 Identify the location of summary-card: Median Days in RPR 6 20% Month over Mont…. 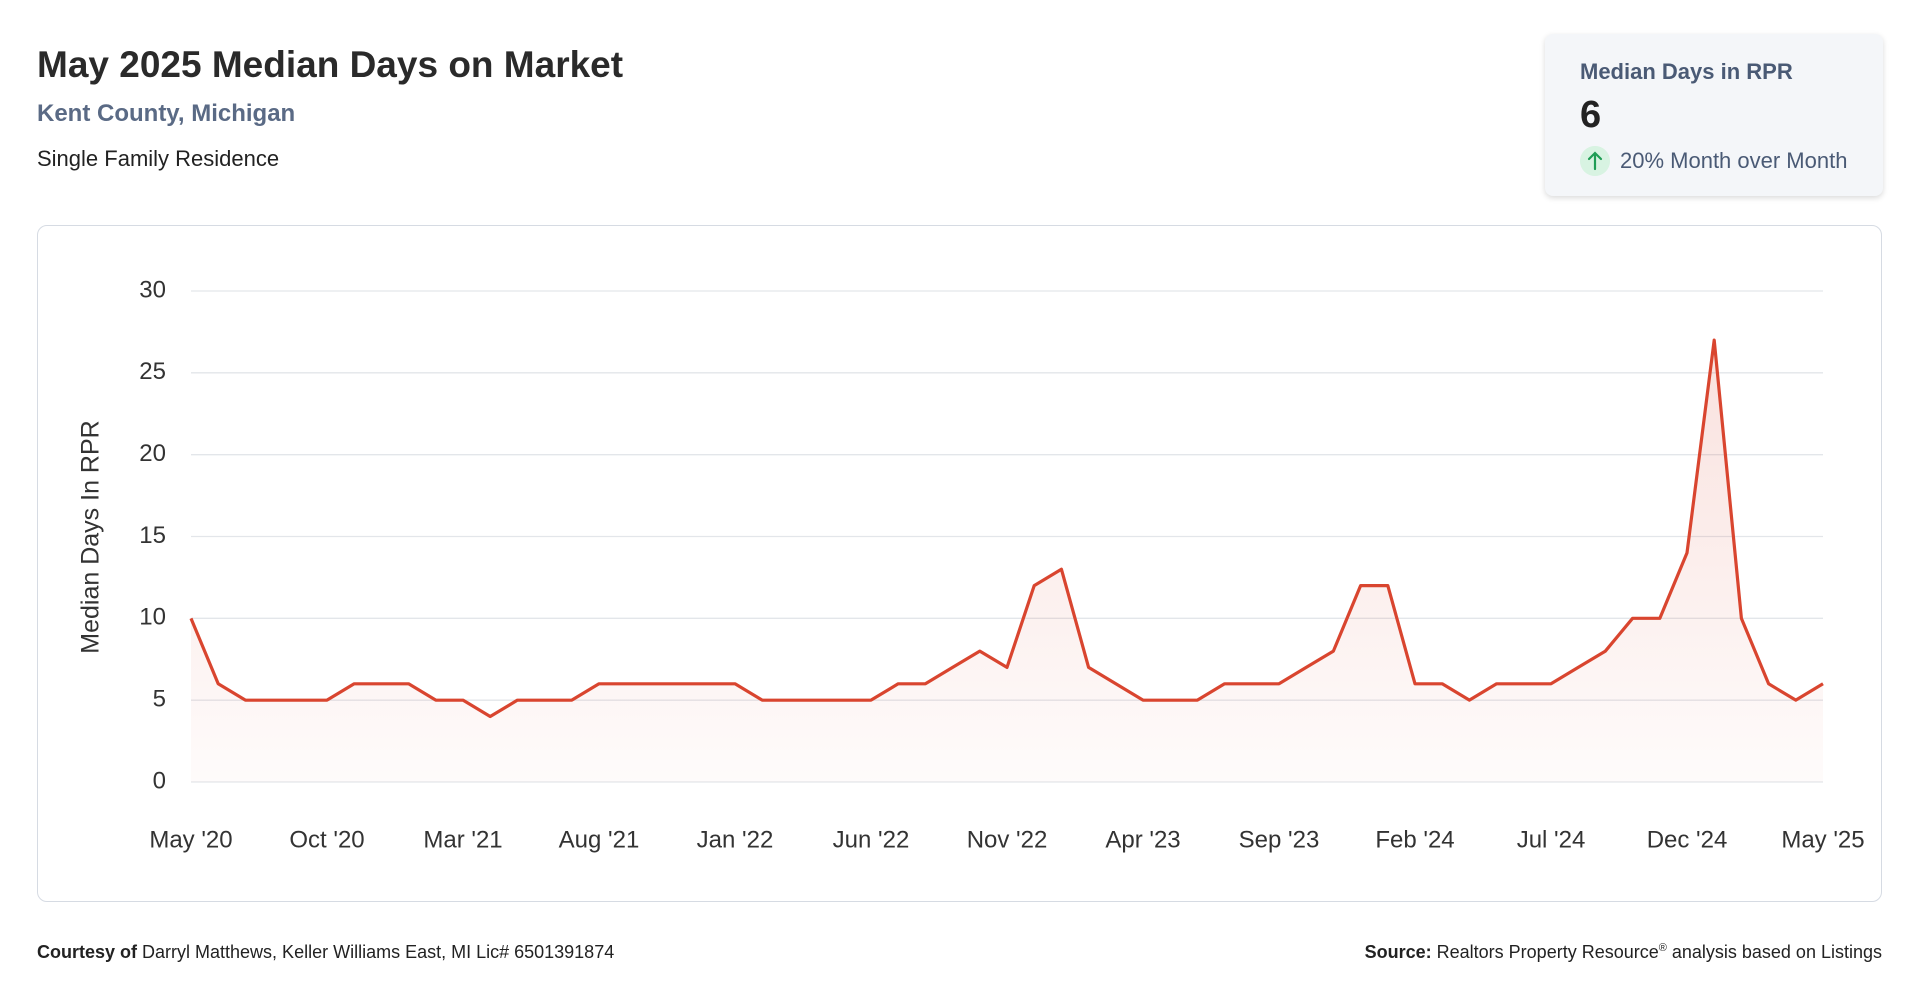
(1714, 115).